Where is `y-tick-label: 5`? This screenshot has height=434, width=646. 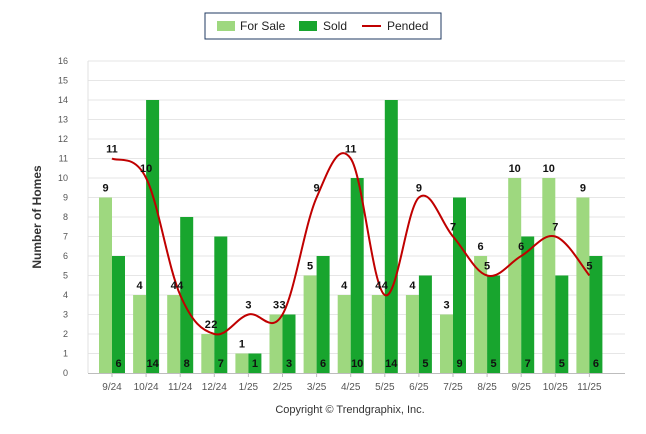 y-tick-label: 5 is located at coordinates (65, 276).